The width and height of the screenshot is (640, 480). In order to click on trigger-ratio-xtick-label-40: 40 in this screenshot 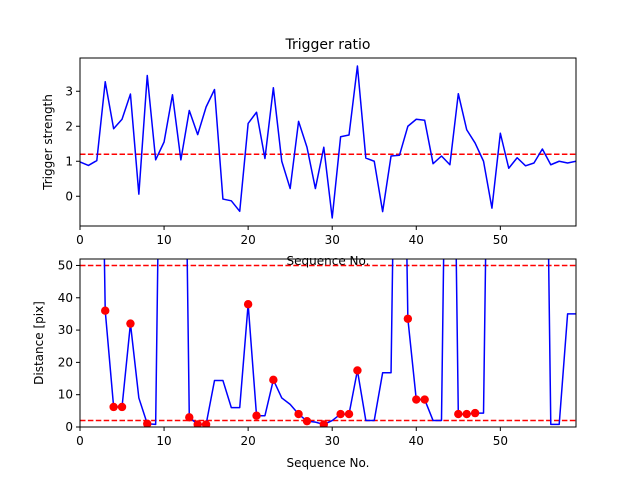, I will do `click(416, 240)`.